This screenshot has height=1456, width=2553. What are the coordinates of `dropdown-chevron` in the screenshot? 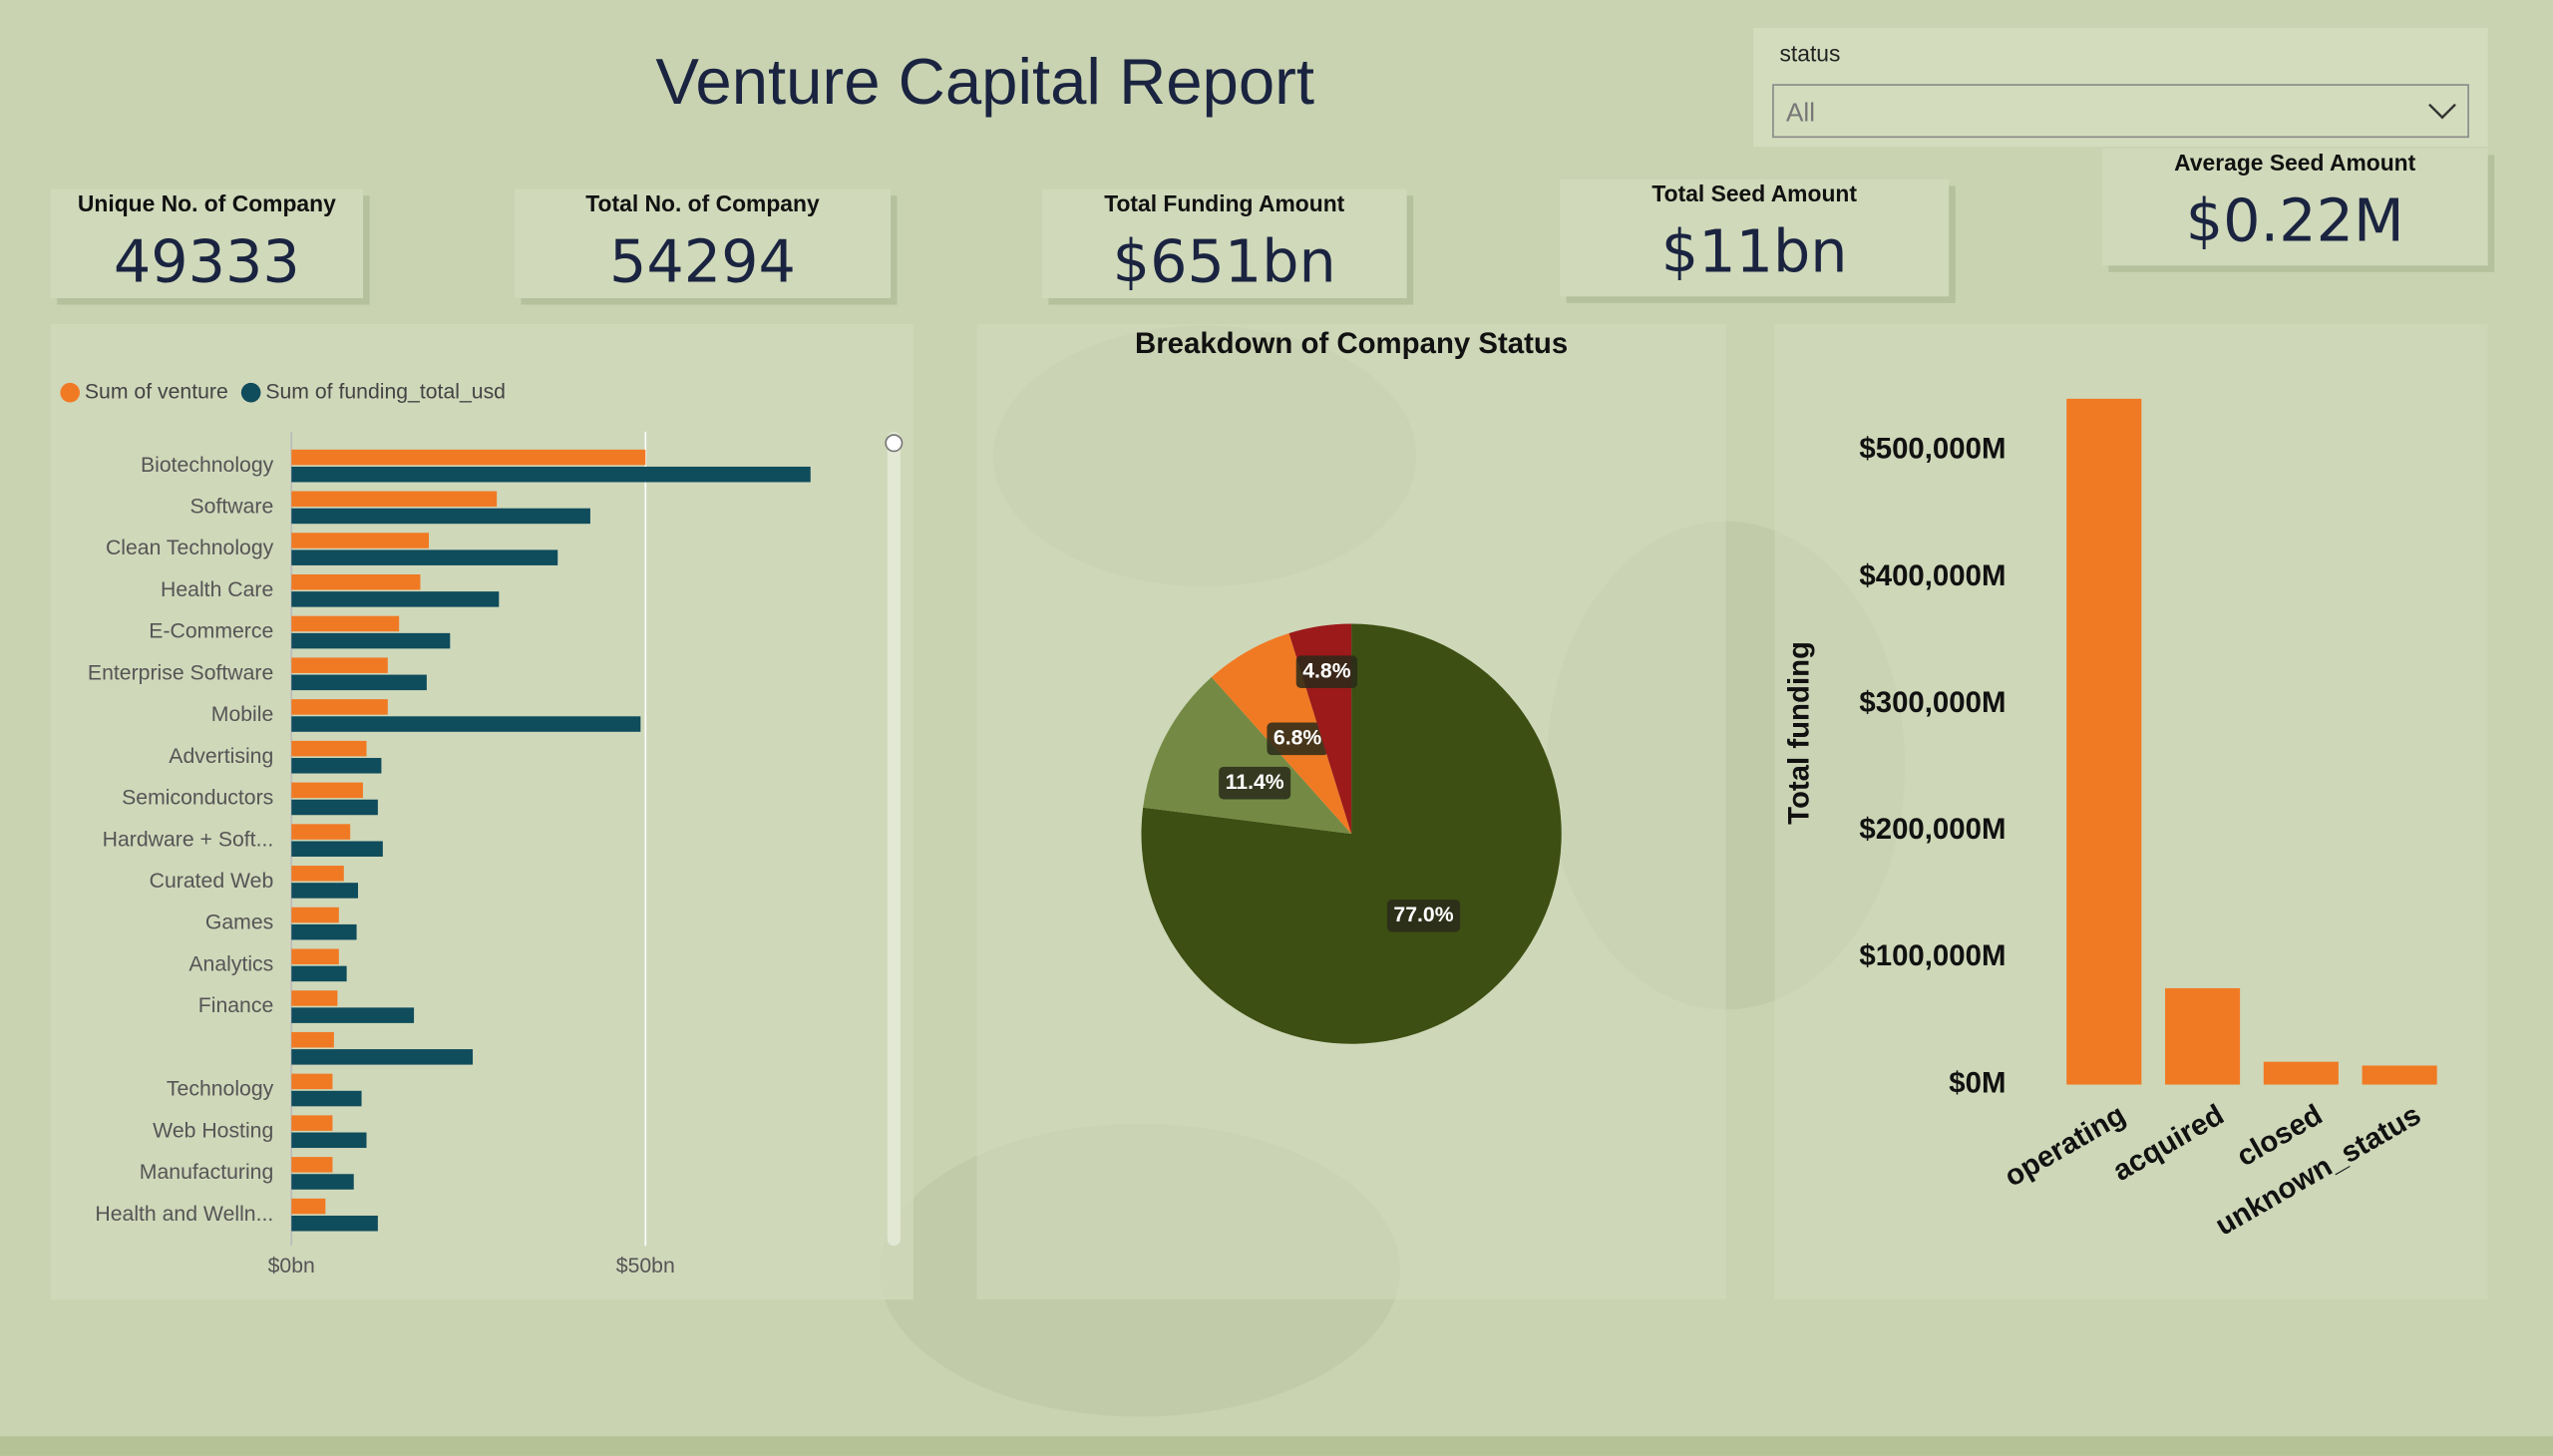 It's located at (2442, 111).